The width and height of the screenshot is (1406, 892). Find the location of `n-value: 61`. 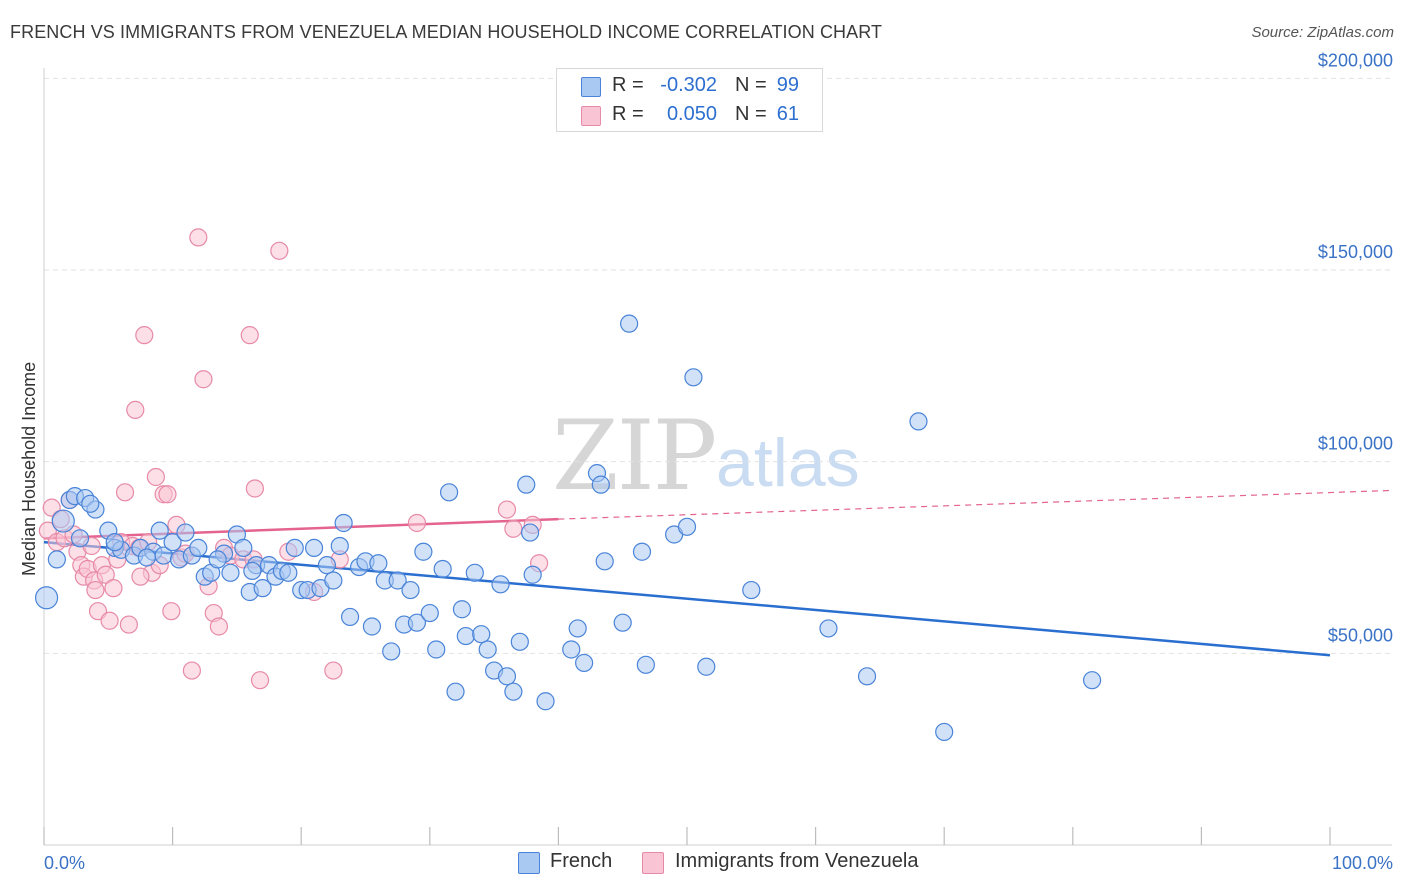

n-value: 61 is located at coordinates (787, 114).